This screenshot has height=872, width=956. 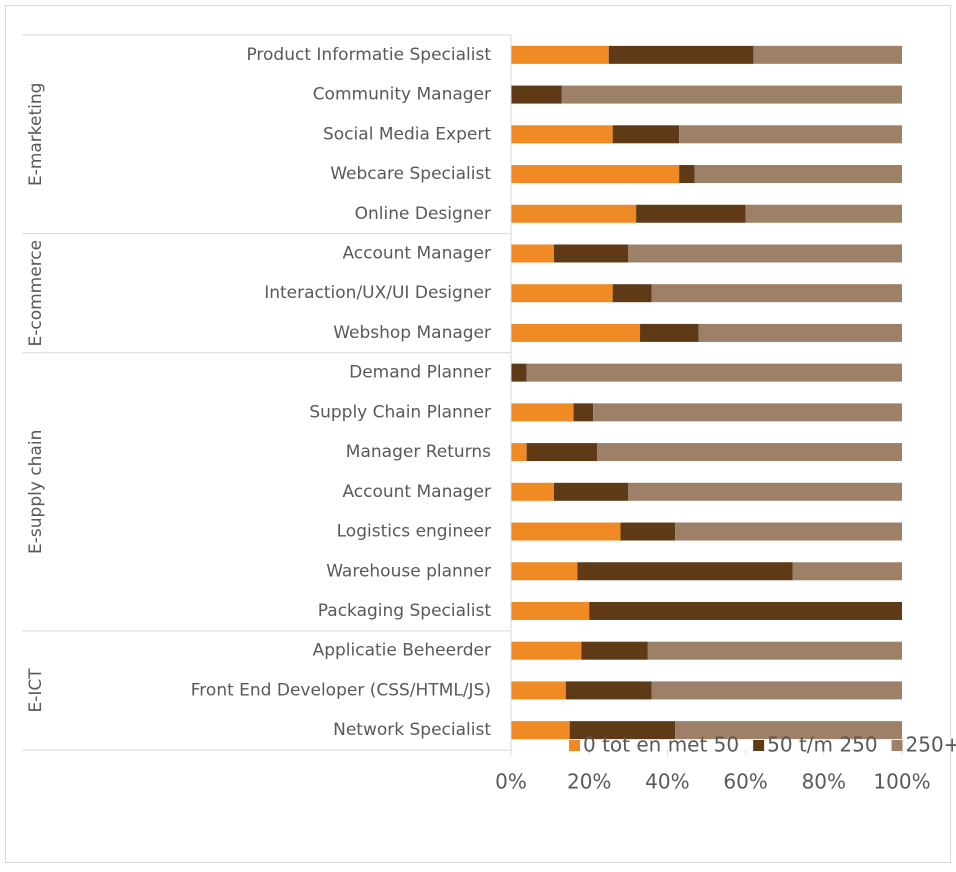 I want to click on y-tick-label: Front End Developer (CSS/HTML/JS), so click(x=341, y=690).